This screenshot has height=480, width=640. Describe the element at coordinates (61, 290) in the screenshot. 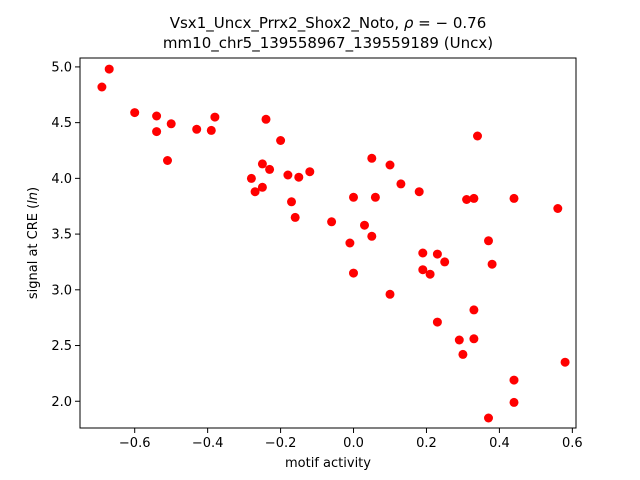

I see `y-tick-label: 3.0` at that location.